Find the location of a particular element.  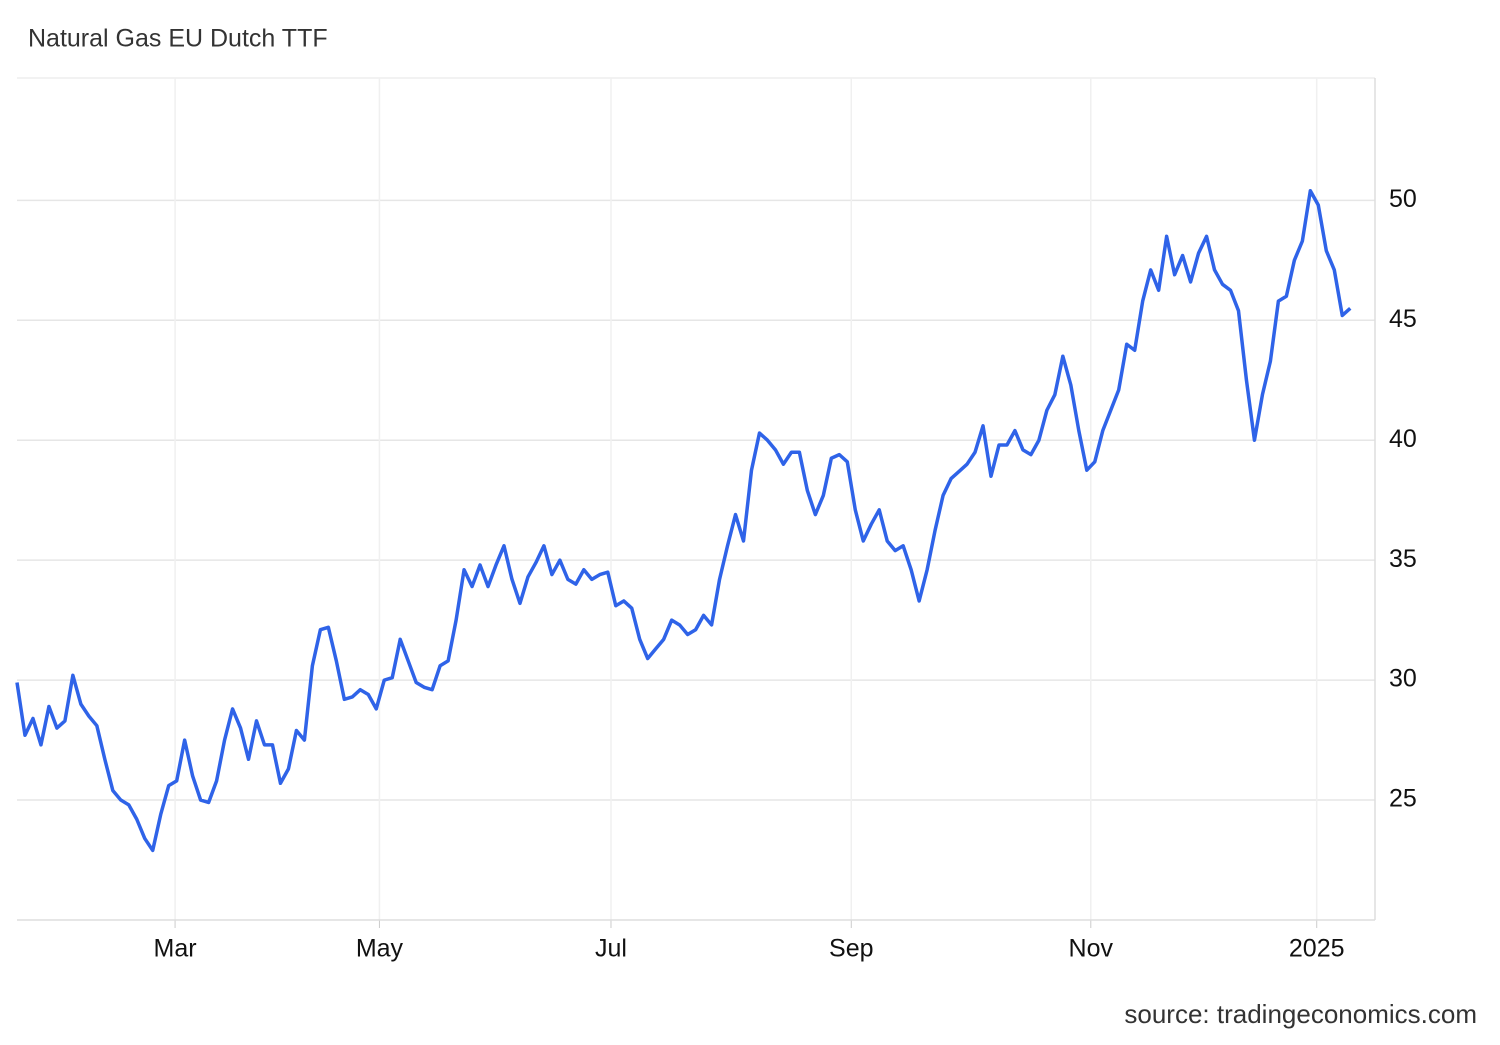

y-tick-label: 45 is located at coordinates (1403, 319).